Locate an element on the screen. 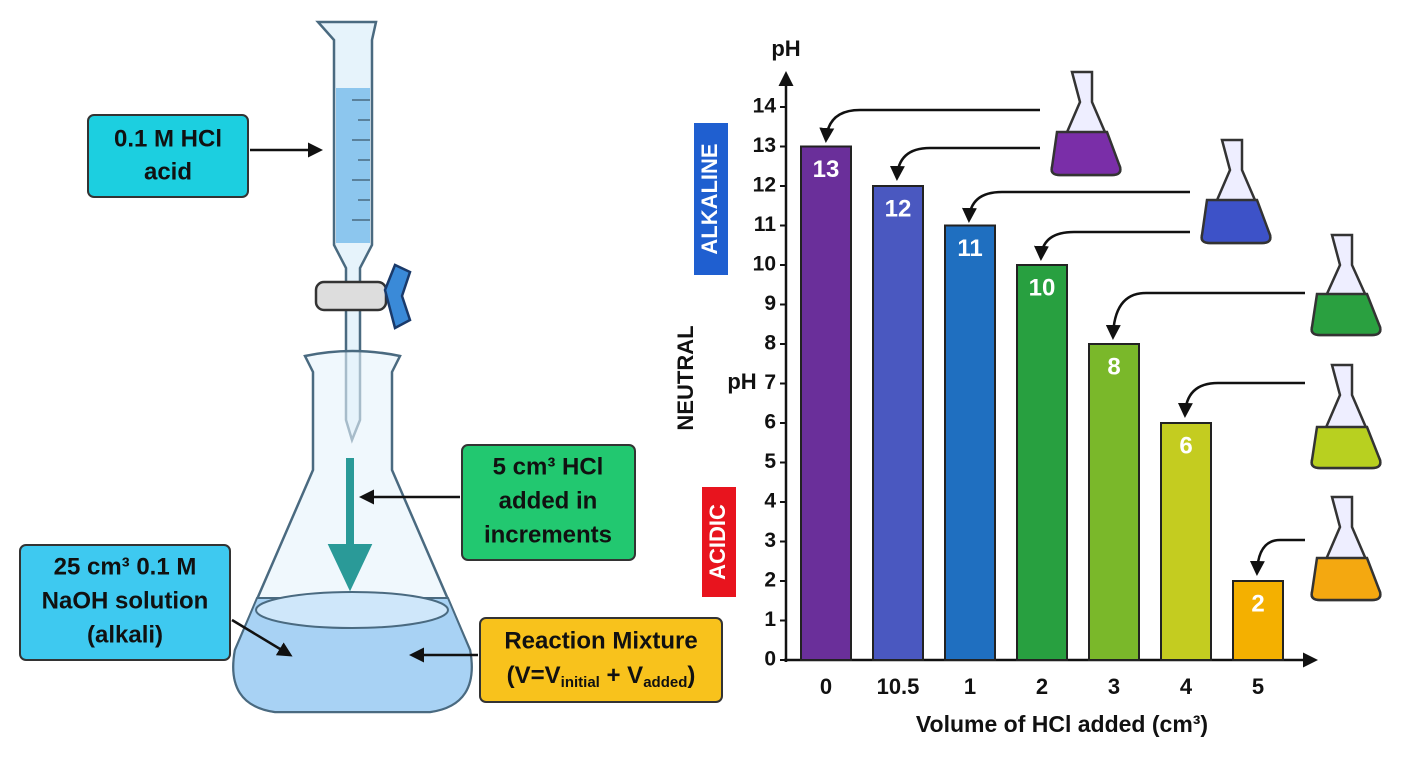 This screenshot has height=768, width=1408. y-tick-label: 0 is located at coordinates (770, 659).